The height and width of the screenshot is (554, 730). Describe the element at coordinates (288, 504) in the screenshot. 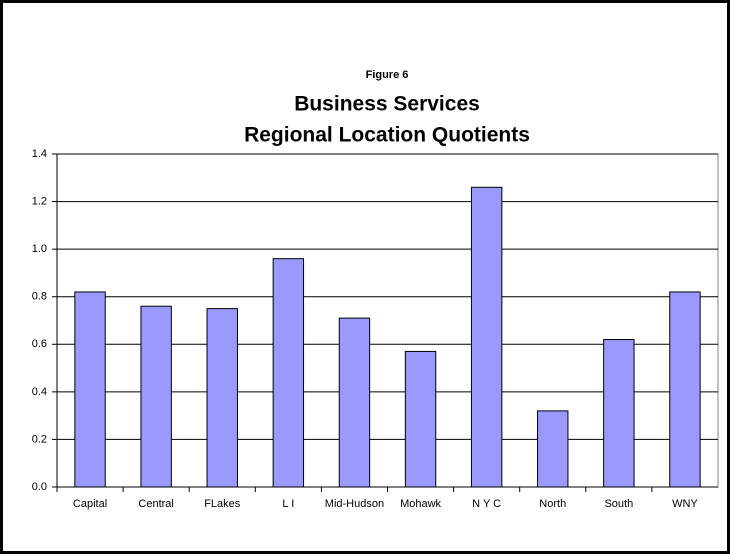

I see `x-tick-label: L I` at that location.